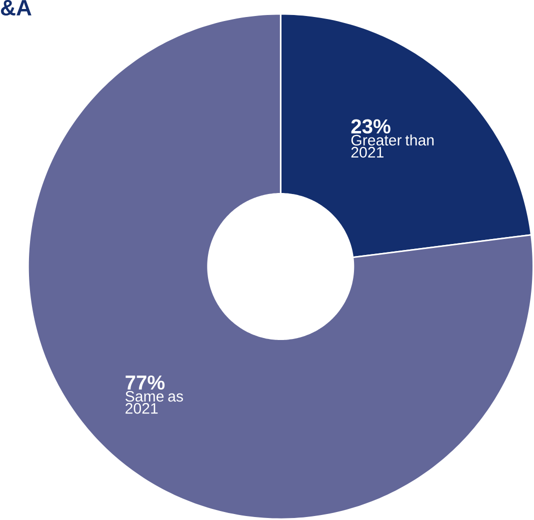 The width and height of the screenshot is (534, 520). I want to click on data-label: 77%, so click(145, 383).